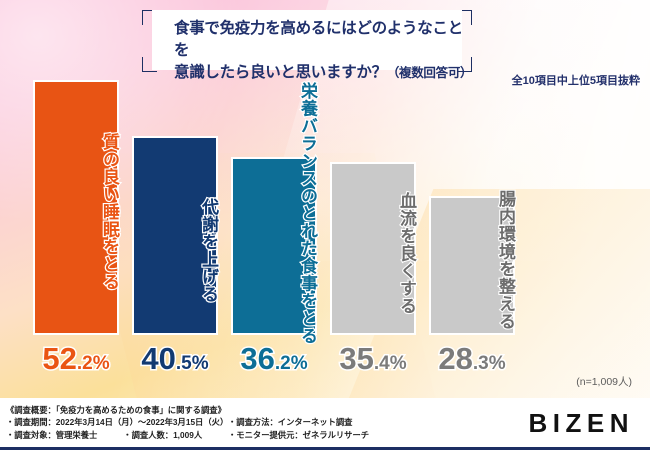 The height and width of the screenshot is (450, 650). I want to click on bar-value-2: 40.5%, so click(175, 358).